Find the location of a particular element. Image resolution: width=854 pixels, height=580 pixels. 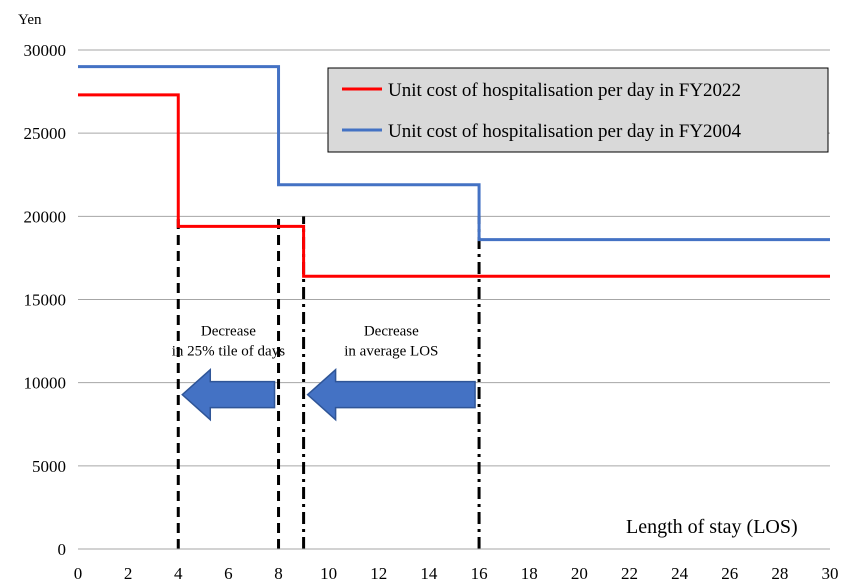

y-tick-label: 10000 is located at coordinates (45, 383).